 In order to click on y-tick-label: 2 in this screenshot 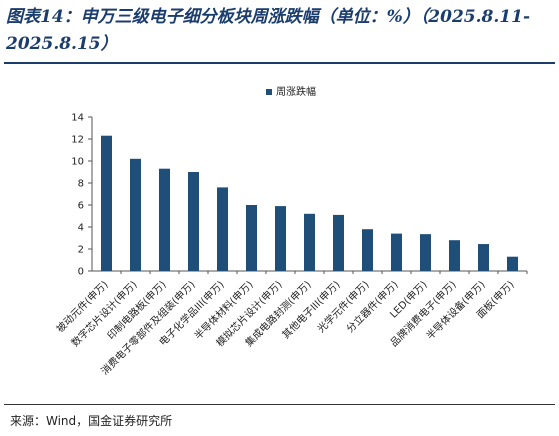, I will do `click(81, 250)`.